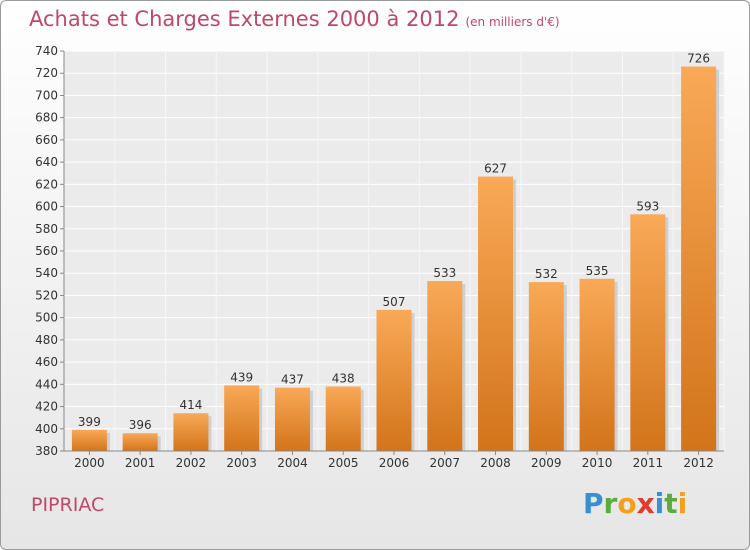  I want to click on x-tick-label: 2011, so click(648, 463).